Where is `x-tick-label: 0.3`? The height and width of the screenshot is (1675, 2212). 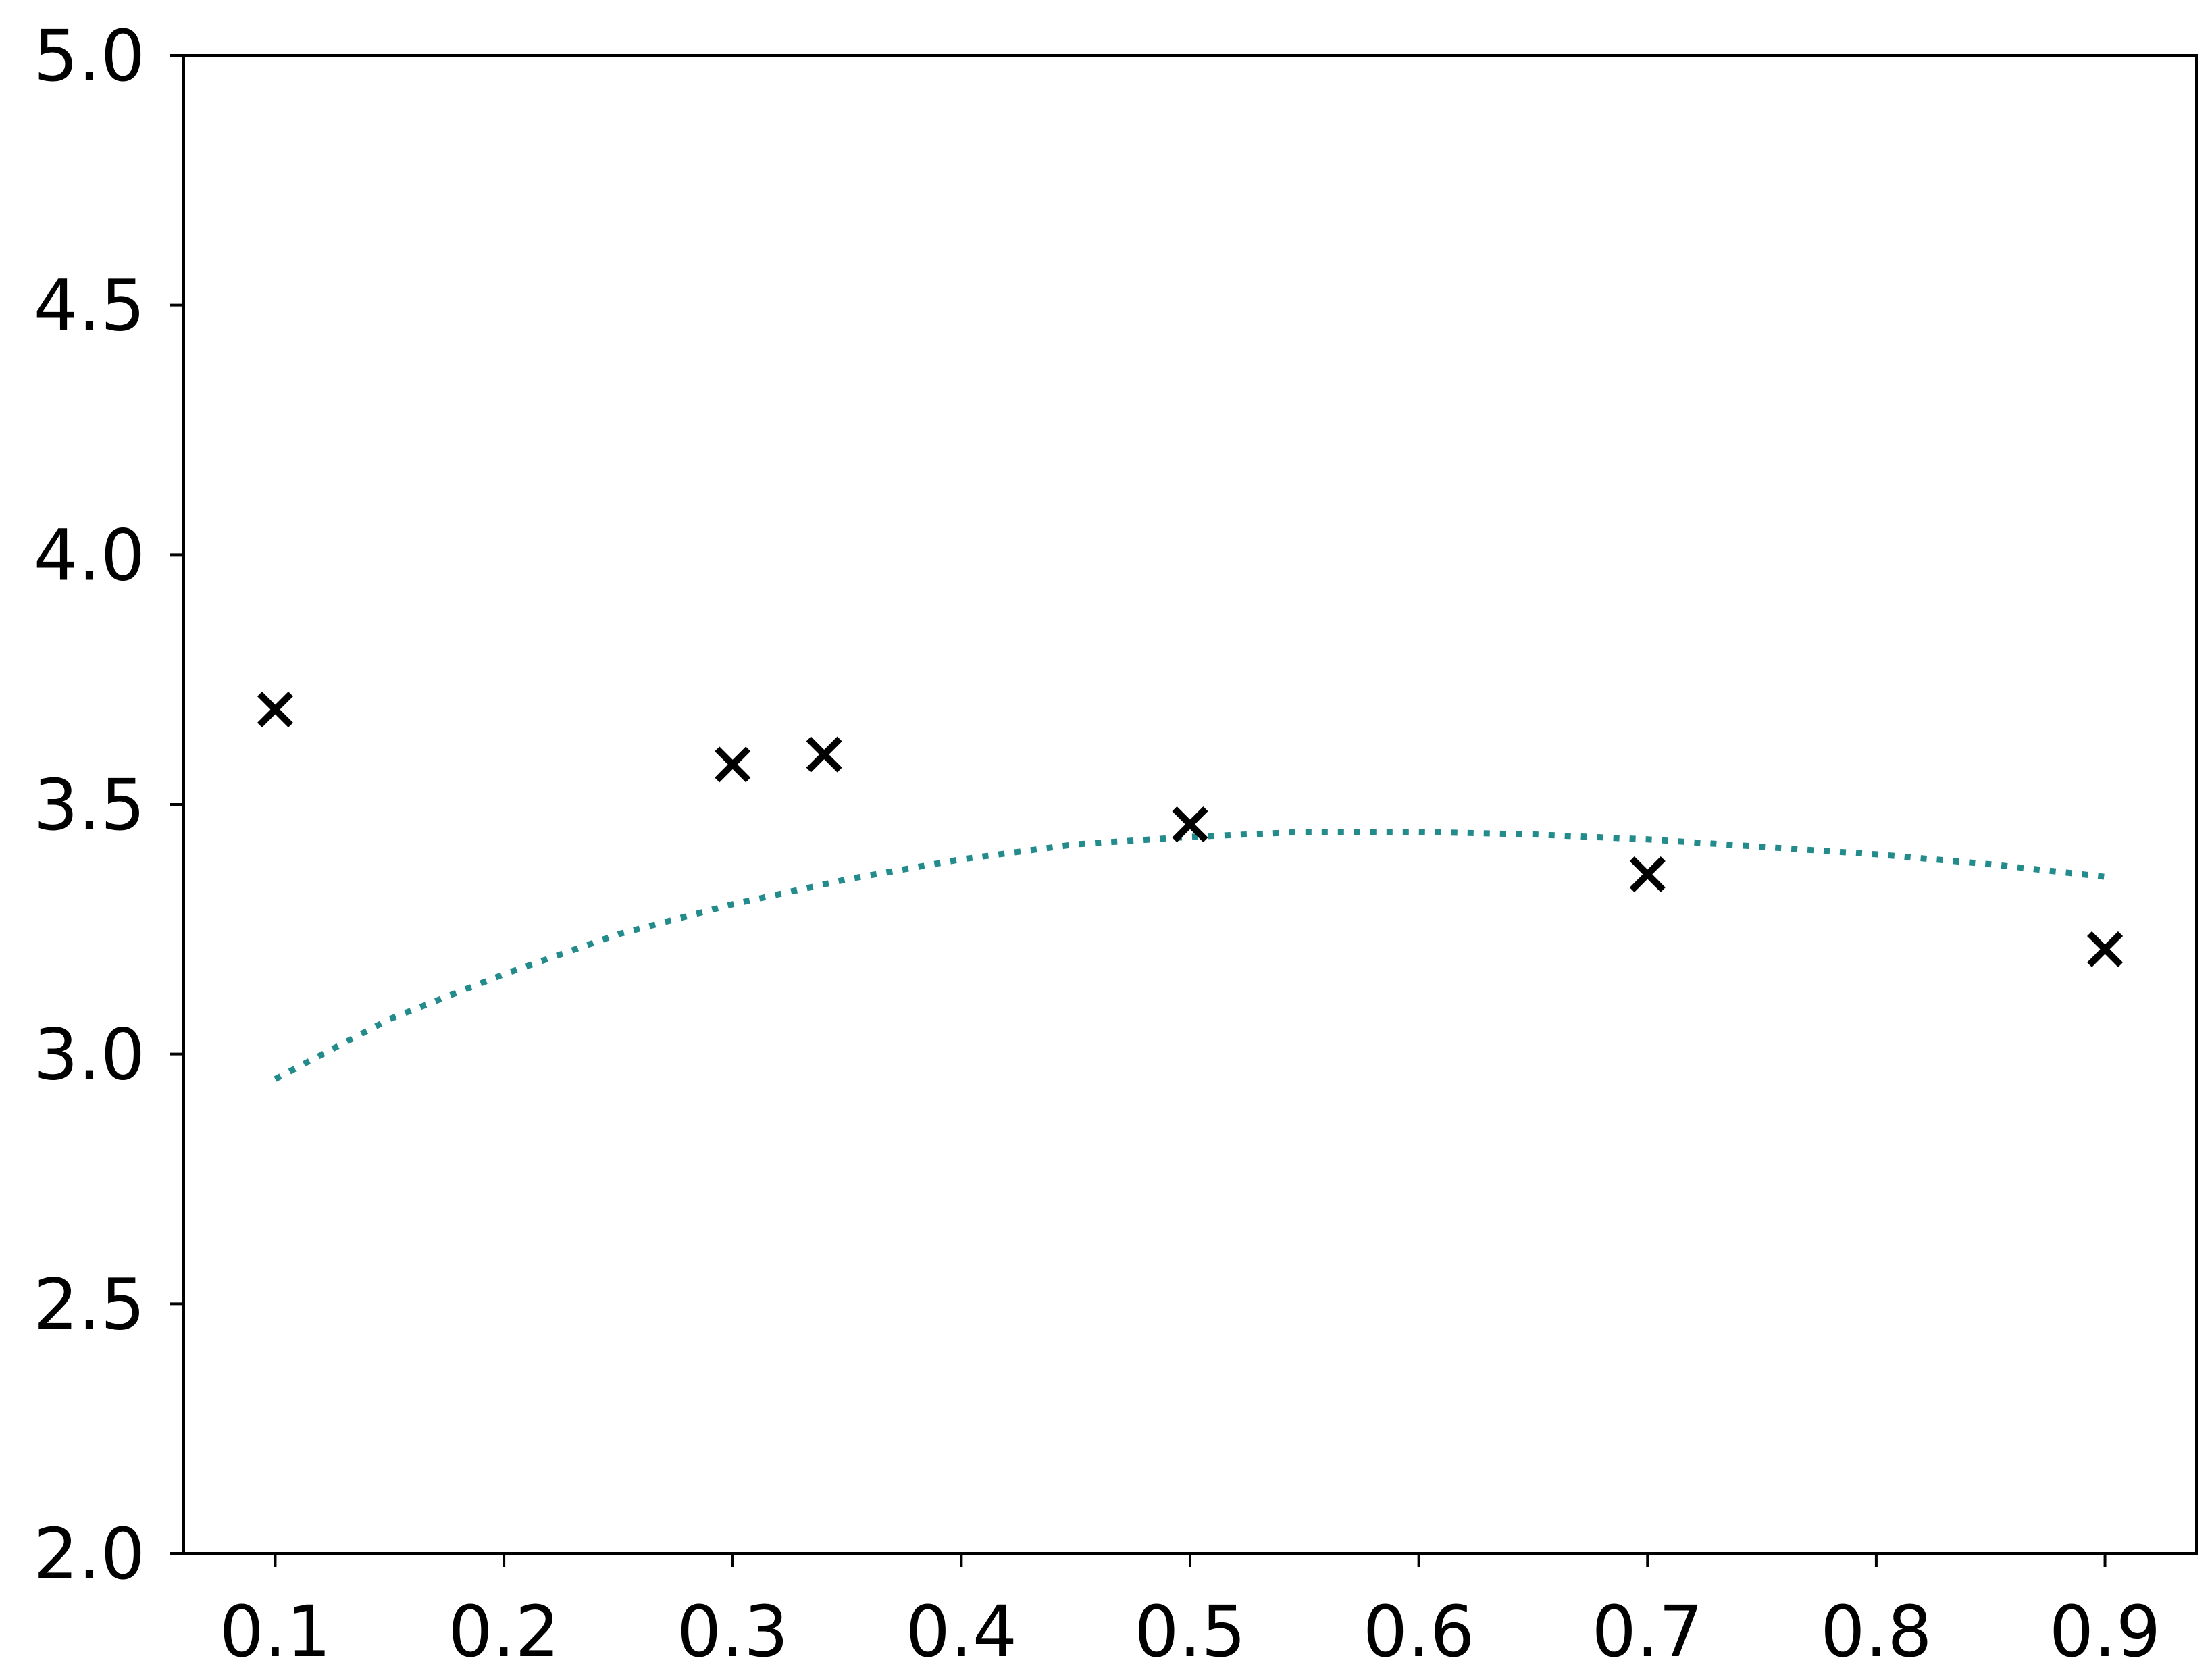 x-tick-label: 0.3 is located at coordinates (732, 1632).